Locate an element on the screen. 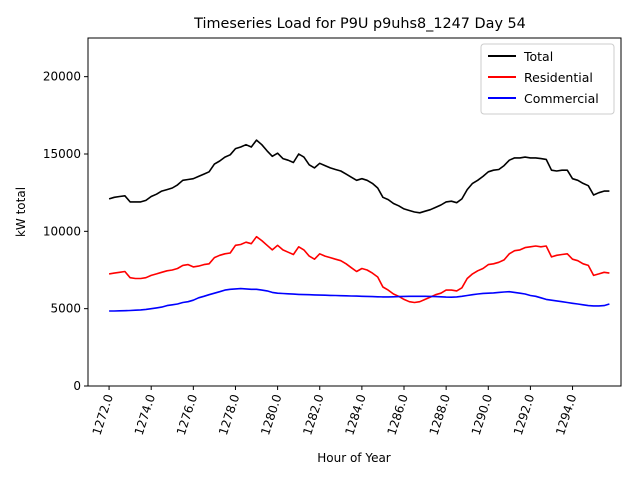 Image resolution: width=640 pixels, height=480 pixels. x-tick-label: 1290.0 is located at coordinates (482, 415).